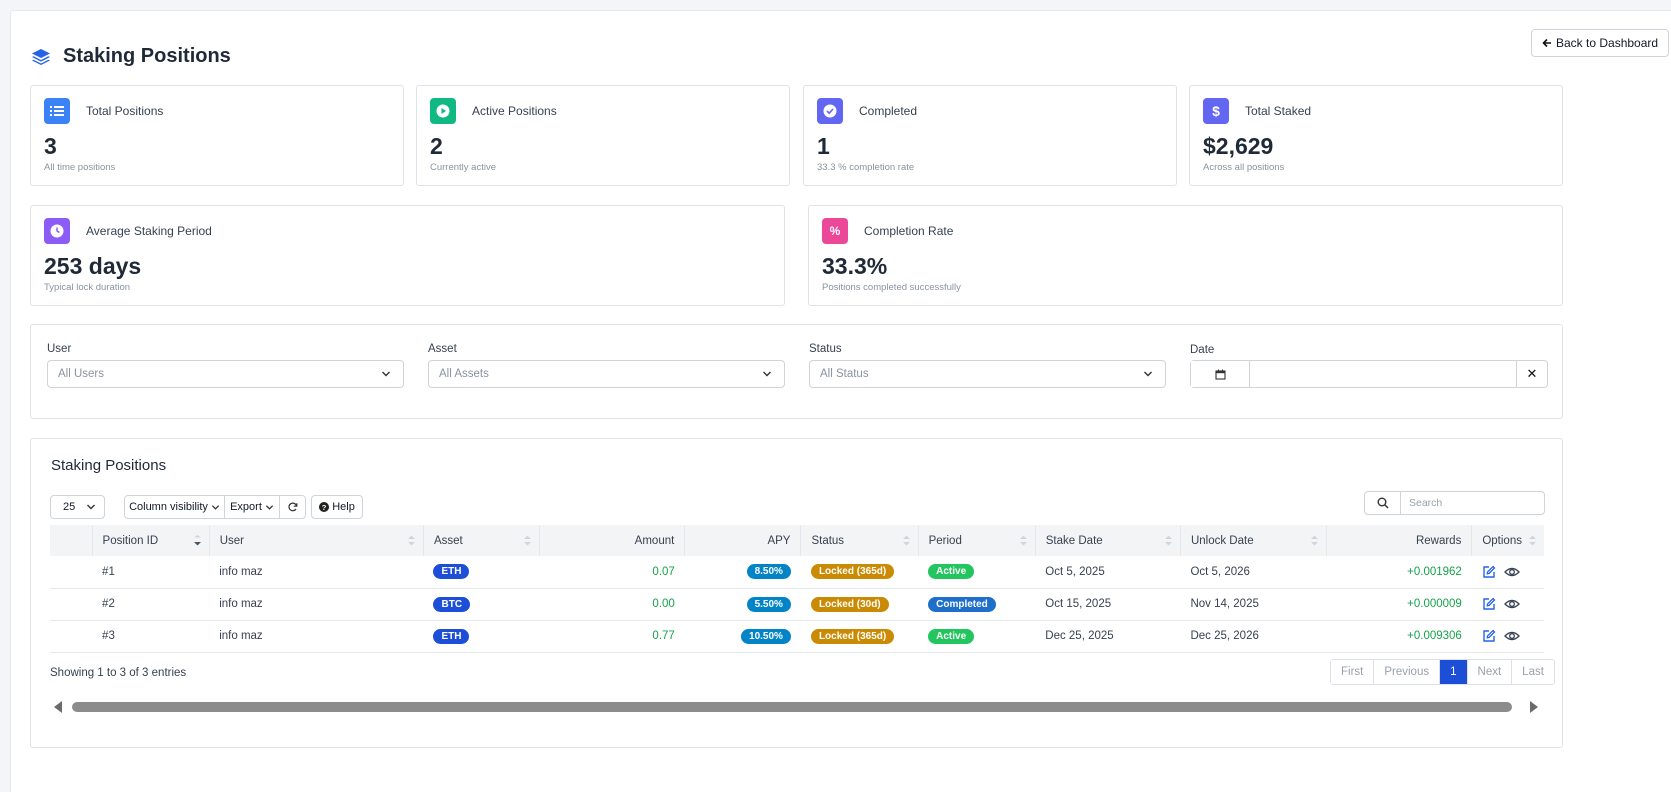 This screenshot has width=1671, height=792. What do you see at coordinates (463, 167) in the screenshot?
I see `stat-subtext: Currently active` at bounding box center [463, 167].